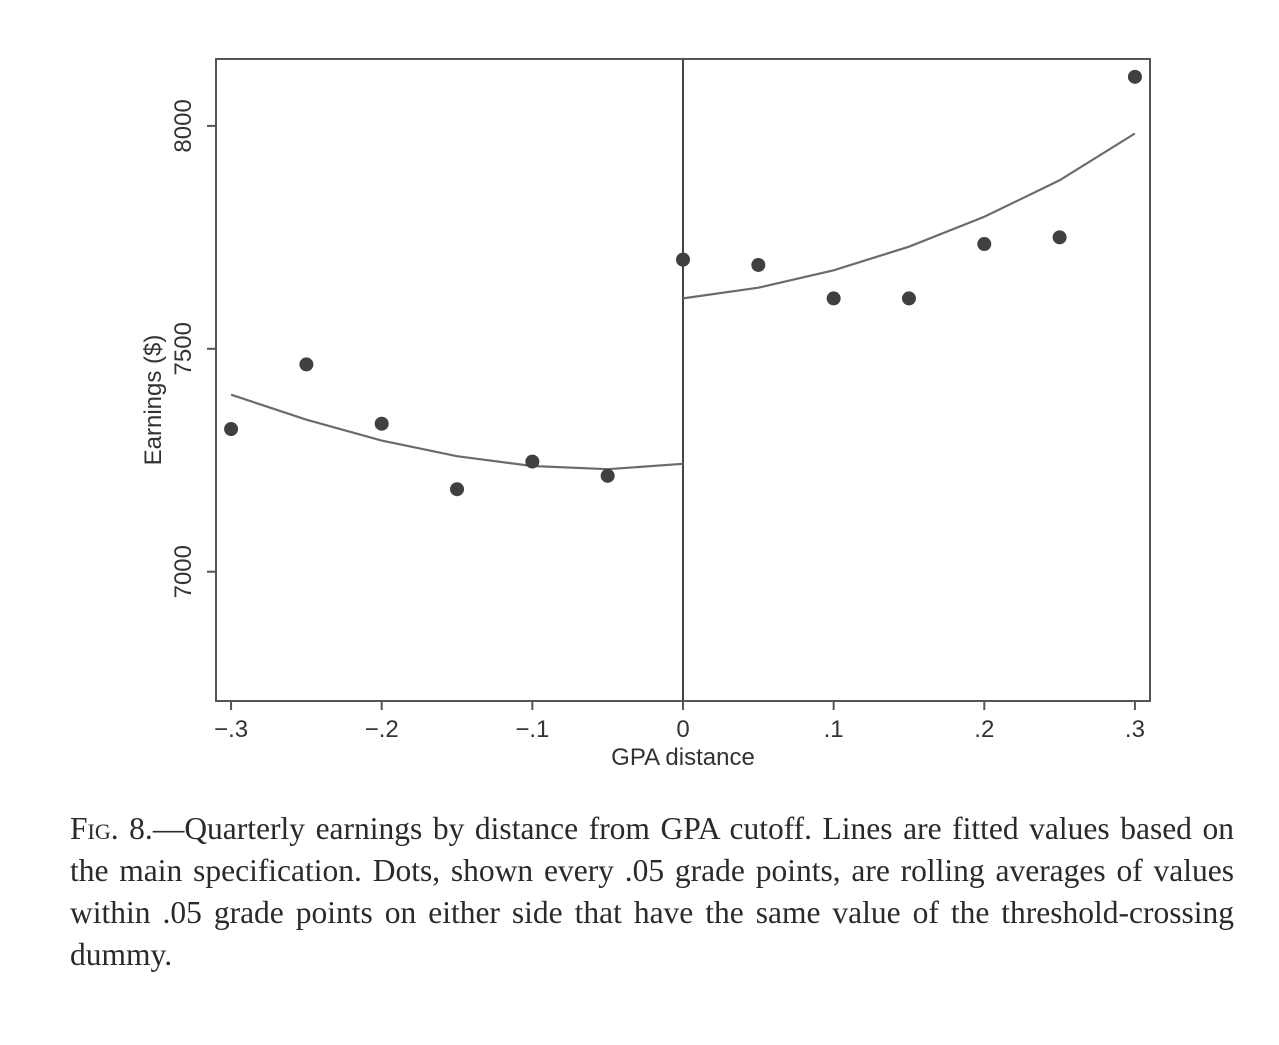  I want to click on x-tick-label: 0, so click(682, 729).